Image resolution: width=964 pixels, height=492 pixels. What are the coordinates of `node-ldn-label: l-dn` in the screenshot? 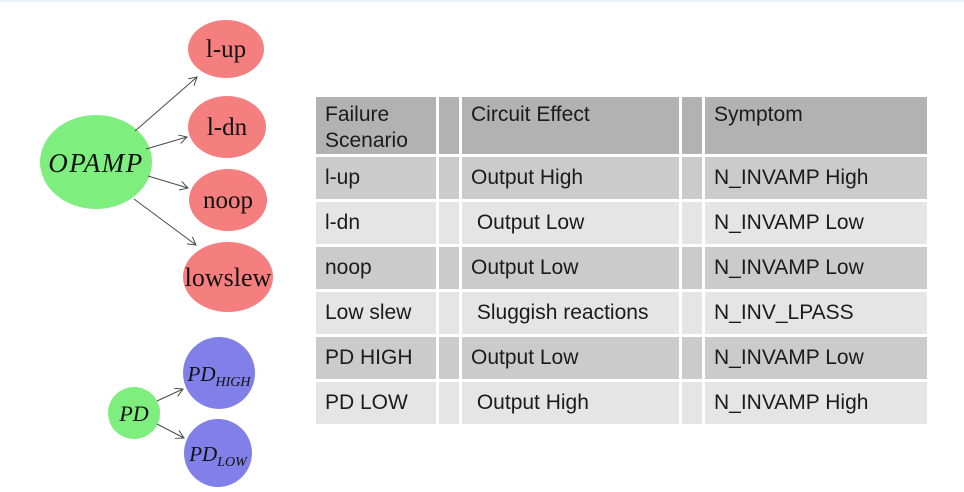 It's located at (227, 127).